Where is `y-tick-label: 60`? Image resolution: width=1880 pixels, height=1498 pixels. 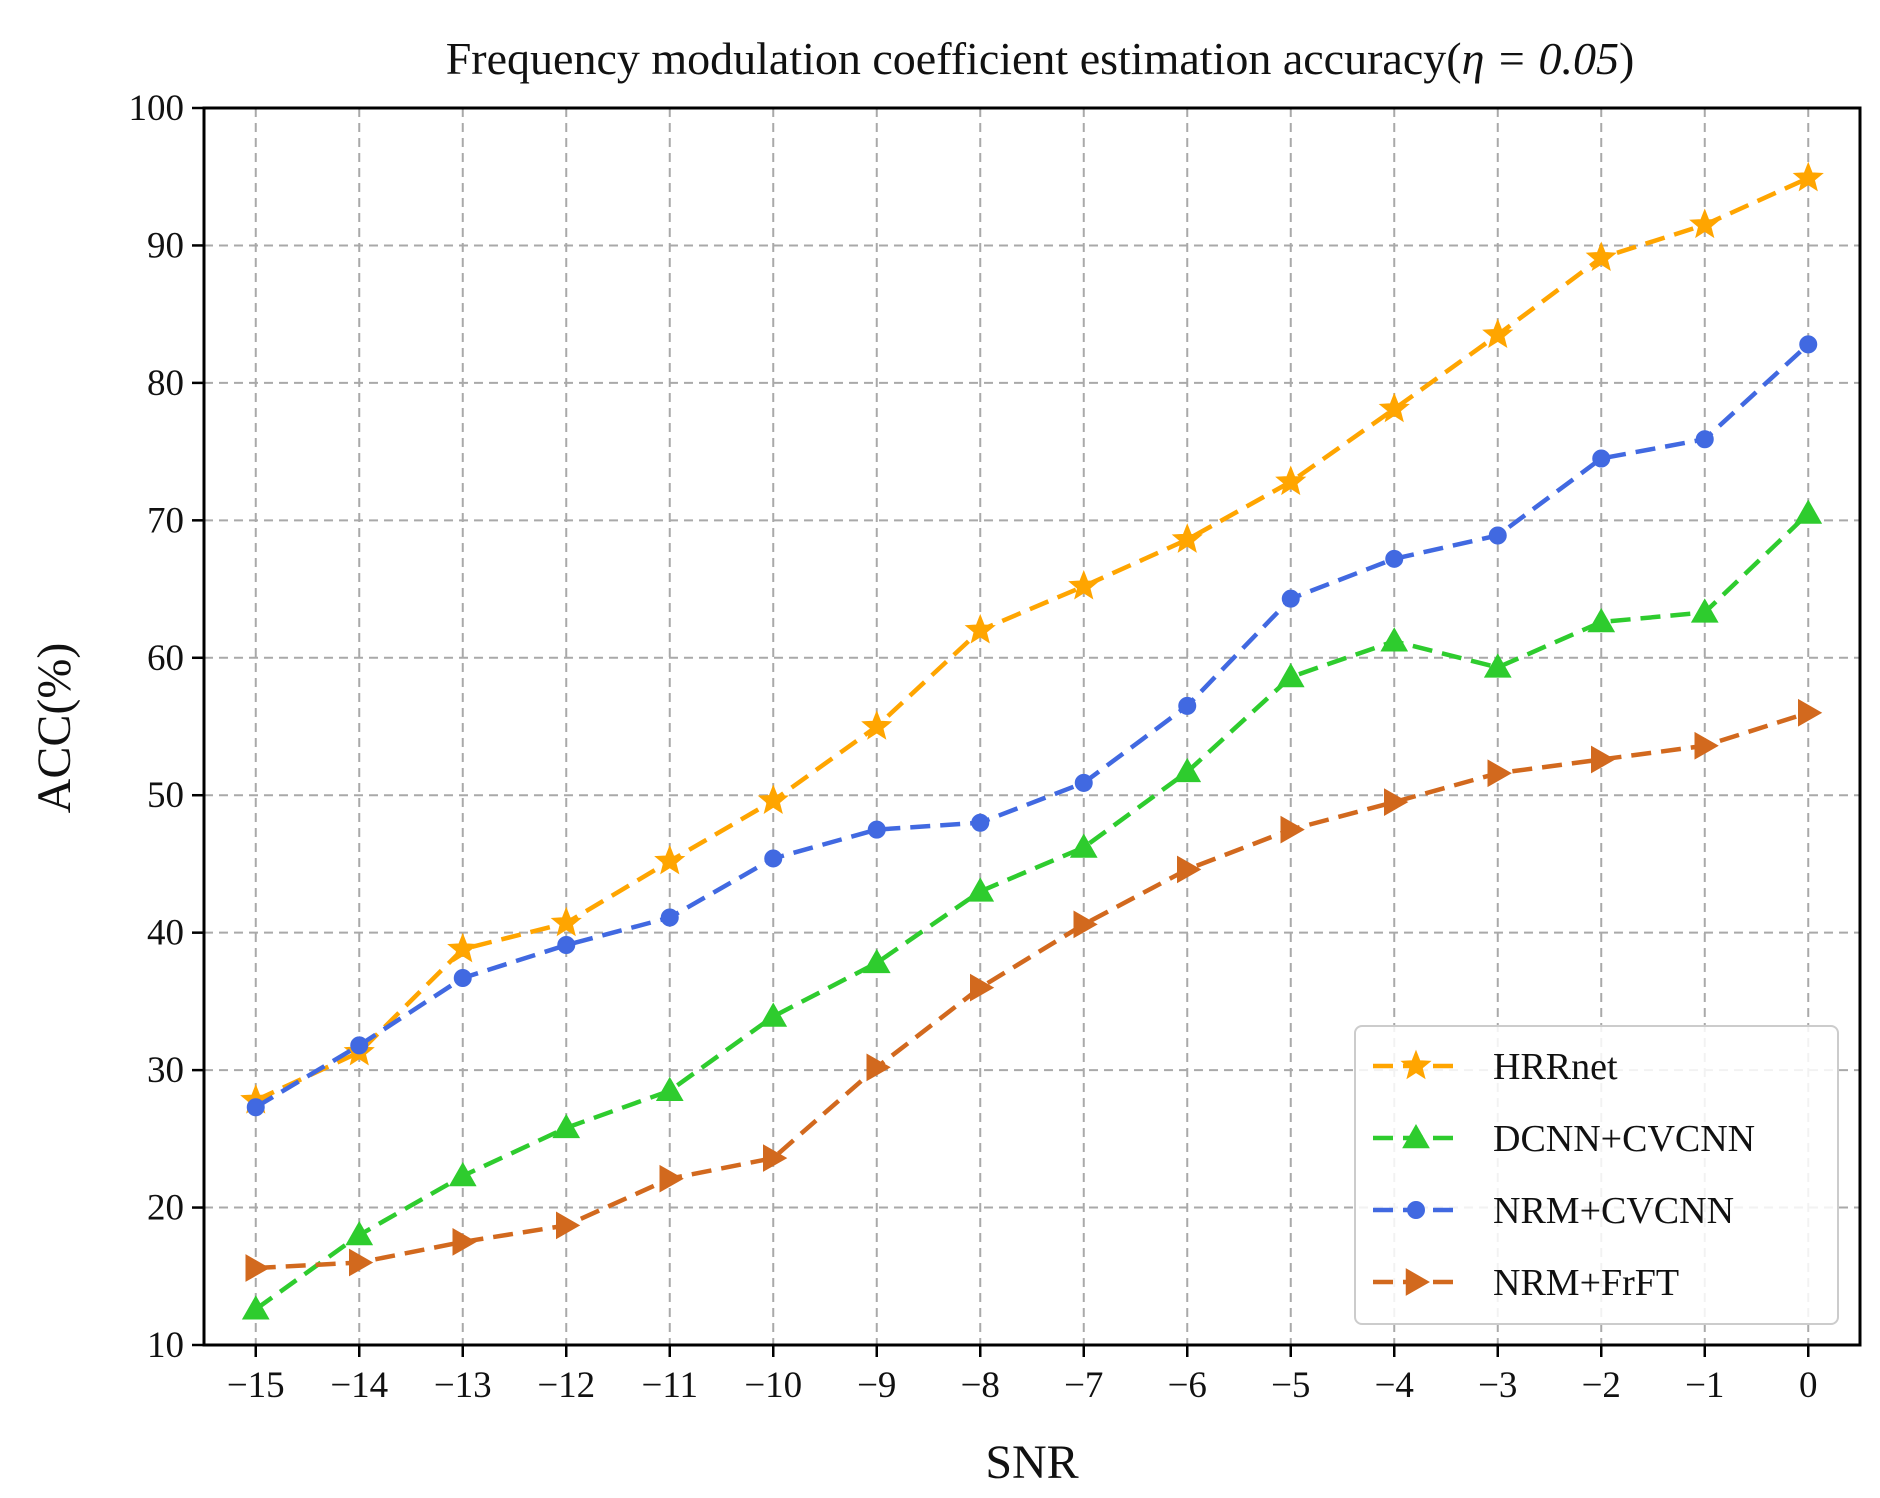
y-tick-label: 60 is located at coordinates (165, 658).